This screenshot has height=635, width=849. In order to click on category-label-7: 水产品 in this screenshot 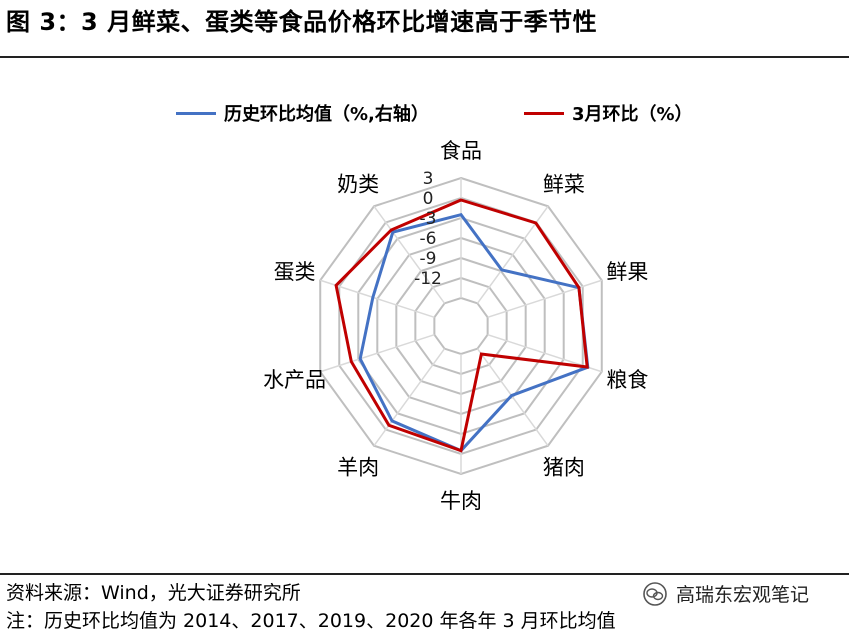, I will do `click(294, 380)`.